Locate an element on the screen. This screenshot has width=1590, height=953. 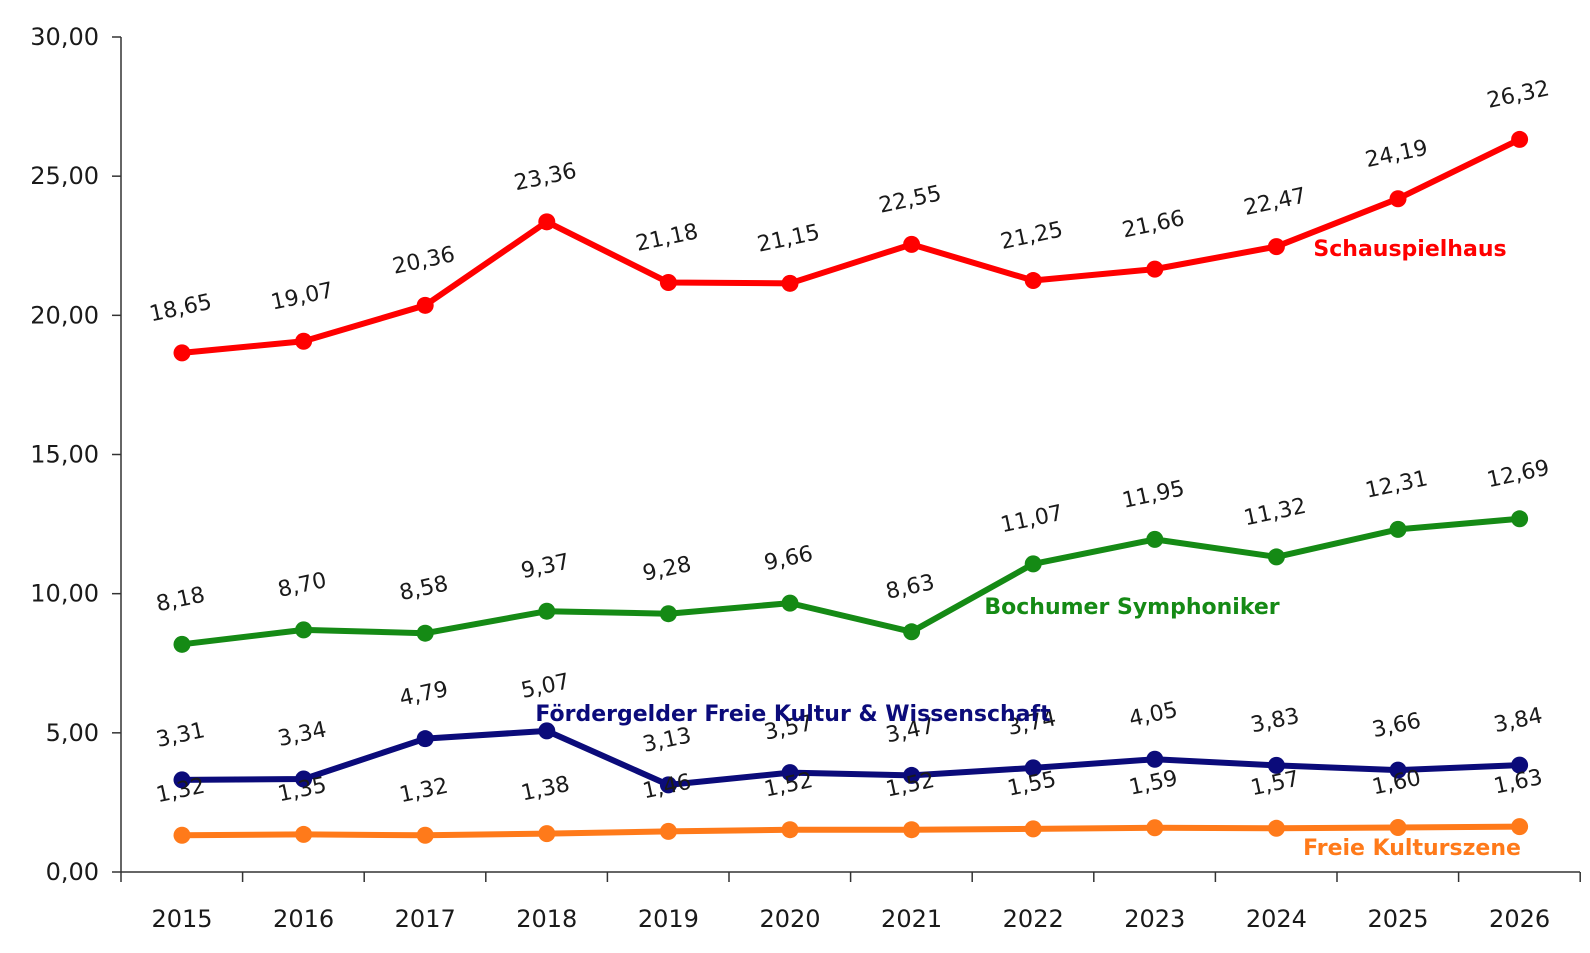
y-tick-label: 5,00 is located at coordinates (72, 733).